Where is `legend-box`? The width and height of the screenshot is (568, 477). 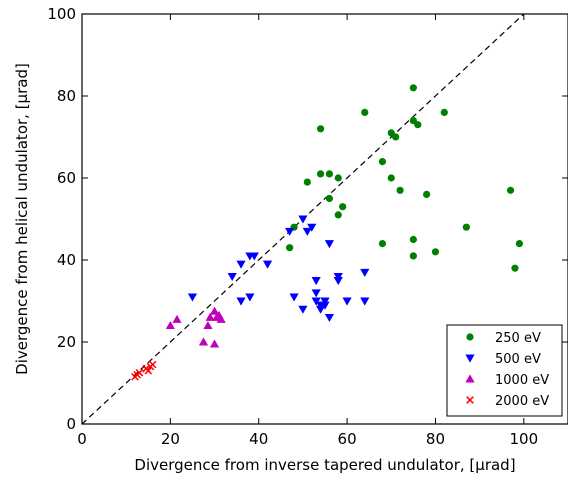
legend-box is located at coordinates (504, 370).